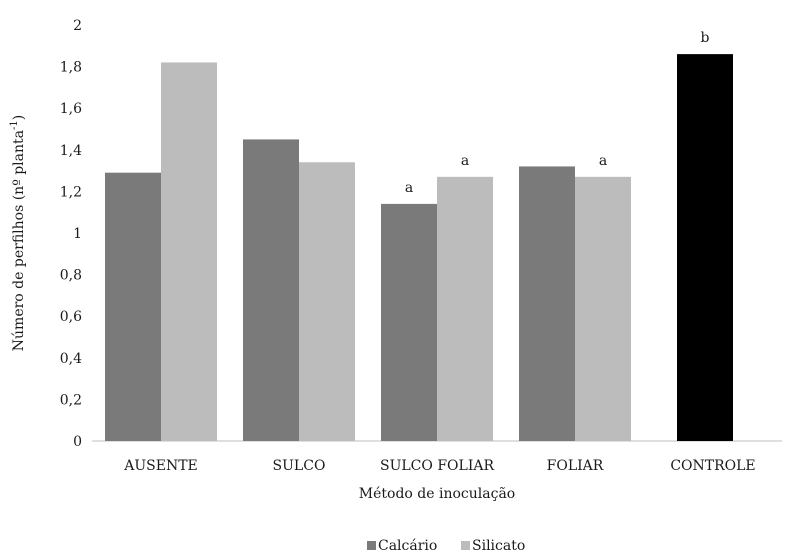  Describe the element at coordinates (71, 151) in the screenshot. I see `y-tick-label: 1,4` at that location.